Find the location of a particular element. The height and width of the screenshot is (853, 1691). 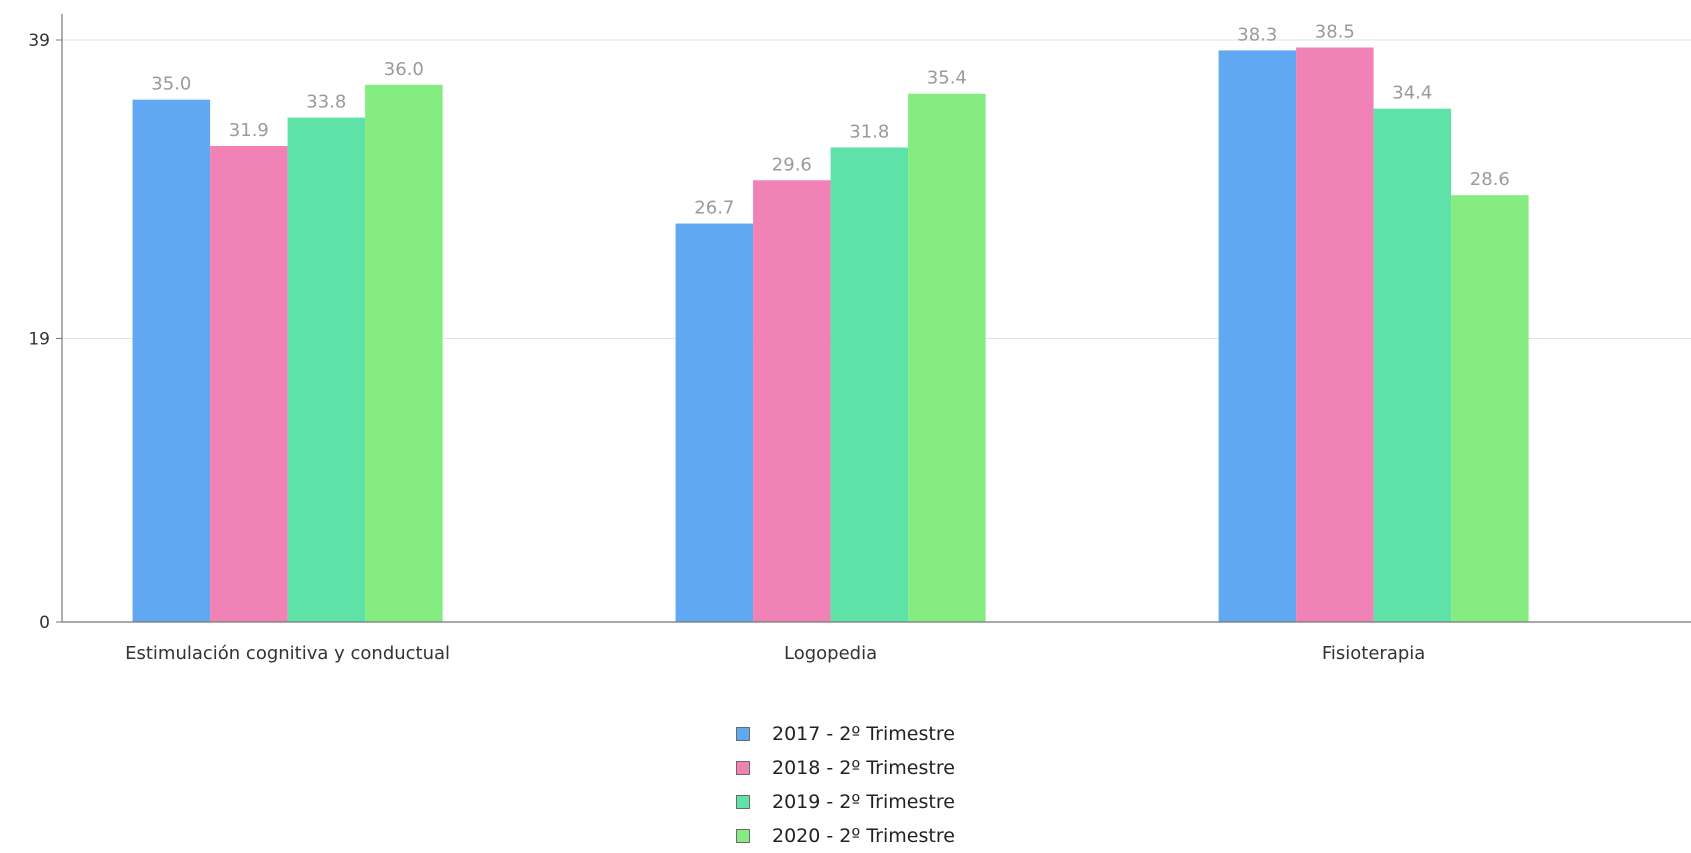

legend-label: 2017 - 2º Trimestre is located at coordinates (863, 734).